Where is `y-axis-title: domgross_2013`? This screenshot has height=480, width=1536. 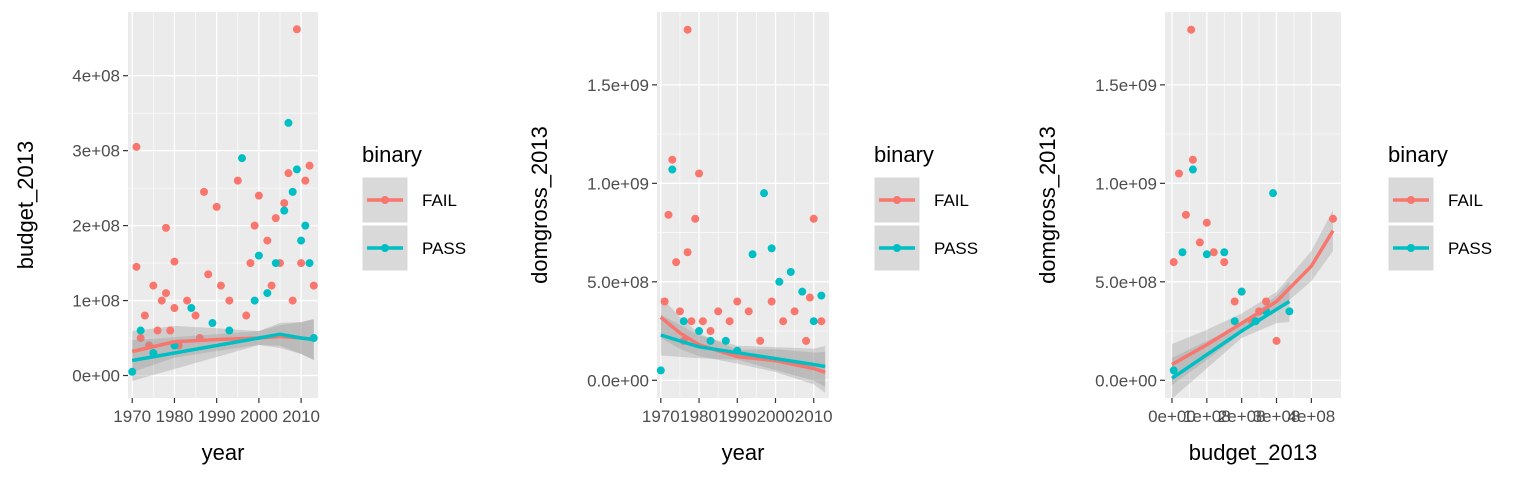
y-axis-title: domgross_2013 is located at coordinates (1047, 205).